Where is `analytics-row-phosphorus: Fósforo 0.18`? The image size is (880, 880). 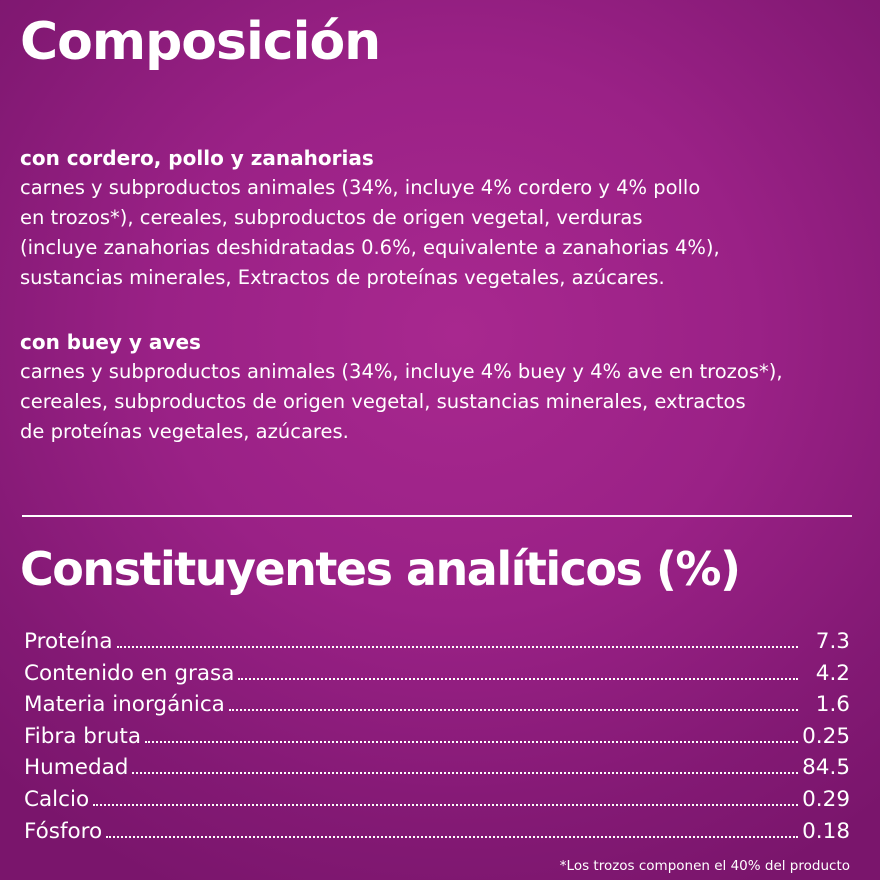
analytics-row-phosphorus: Fósforo 0.18 is located at coordinates (437, 832).